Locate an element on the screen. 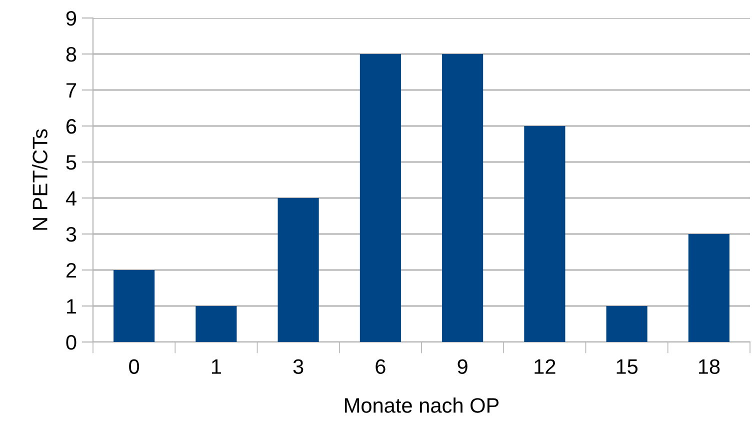  y-tick-label: 1 is located at coordinates (71, 306).